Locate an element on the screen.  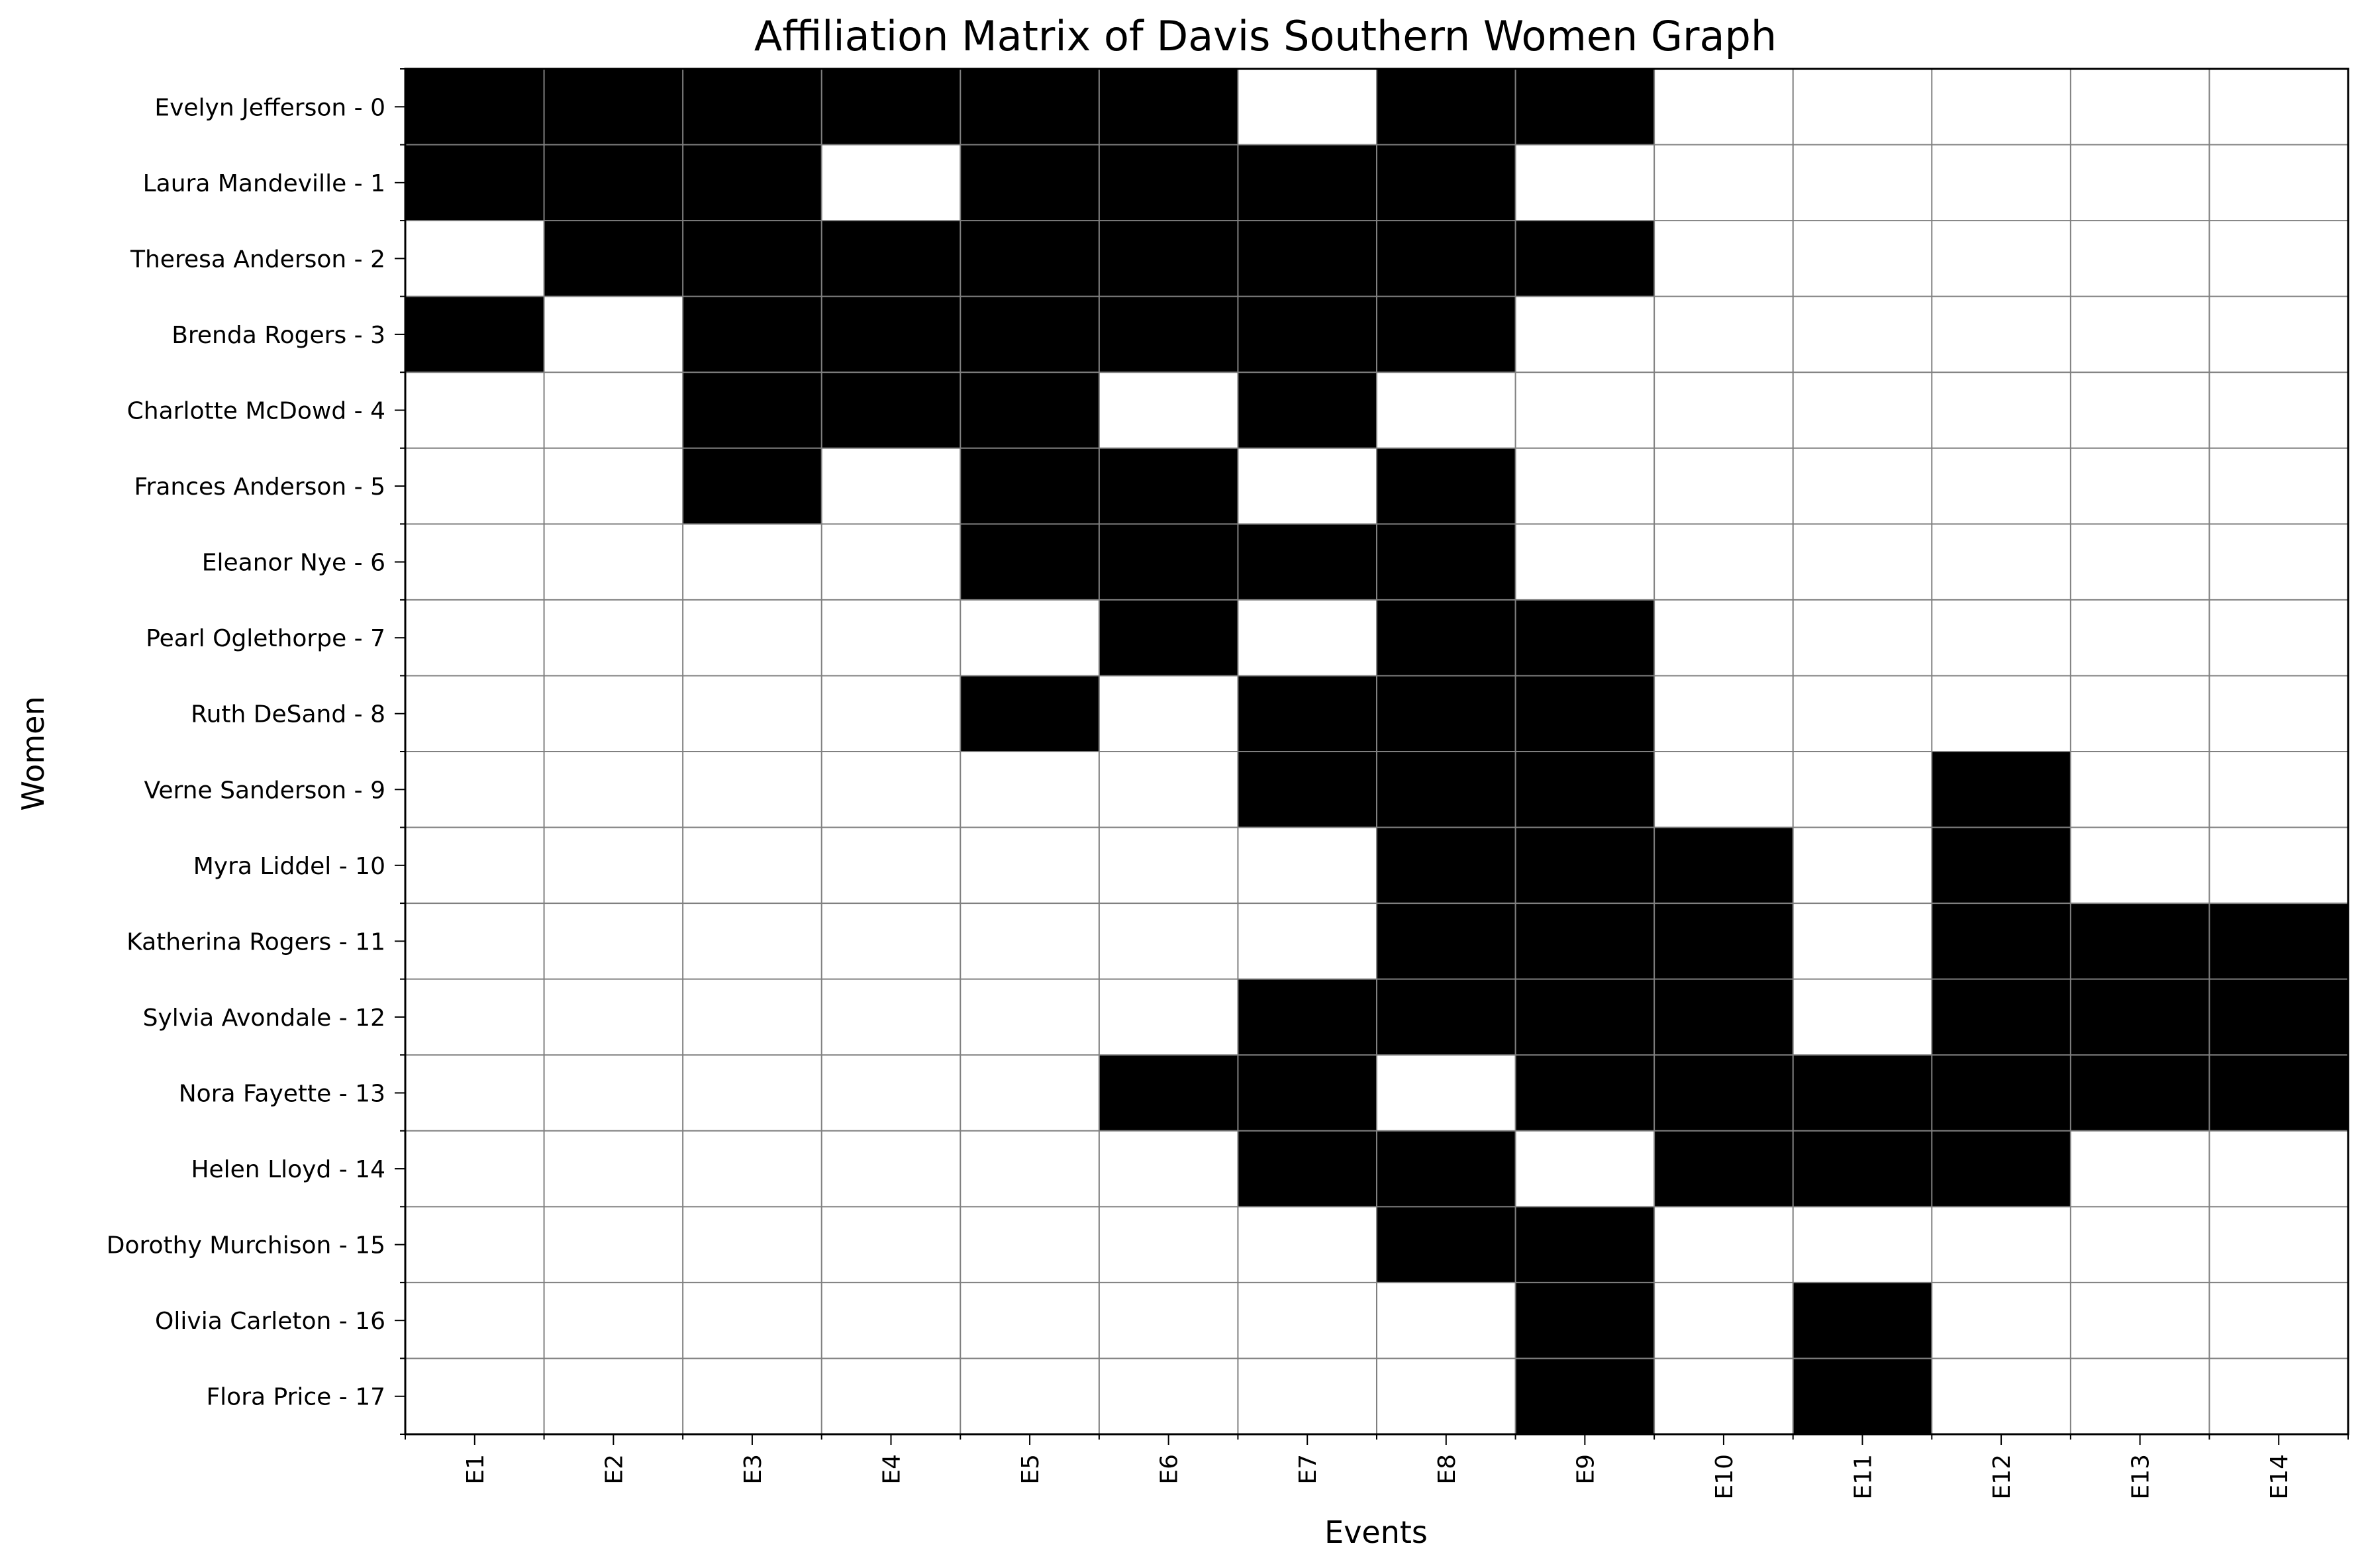
y-tick-label: Olivia Carleton - 16 is located at coordinates (270, 1321).